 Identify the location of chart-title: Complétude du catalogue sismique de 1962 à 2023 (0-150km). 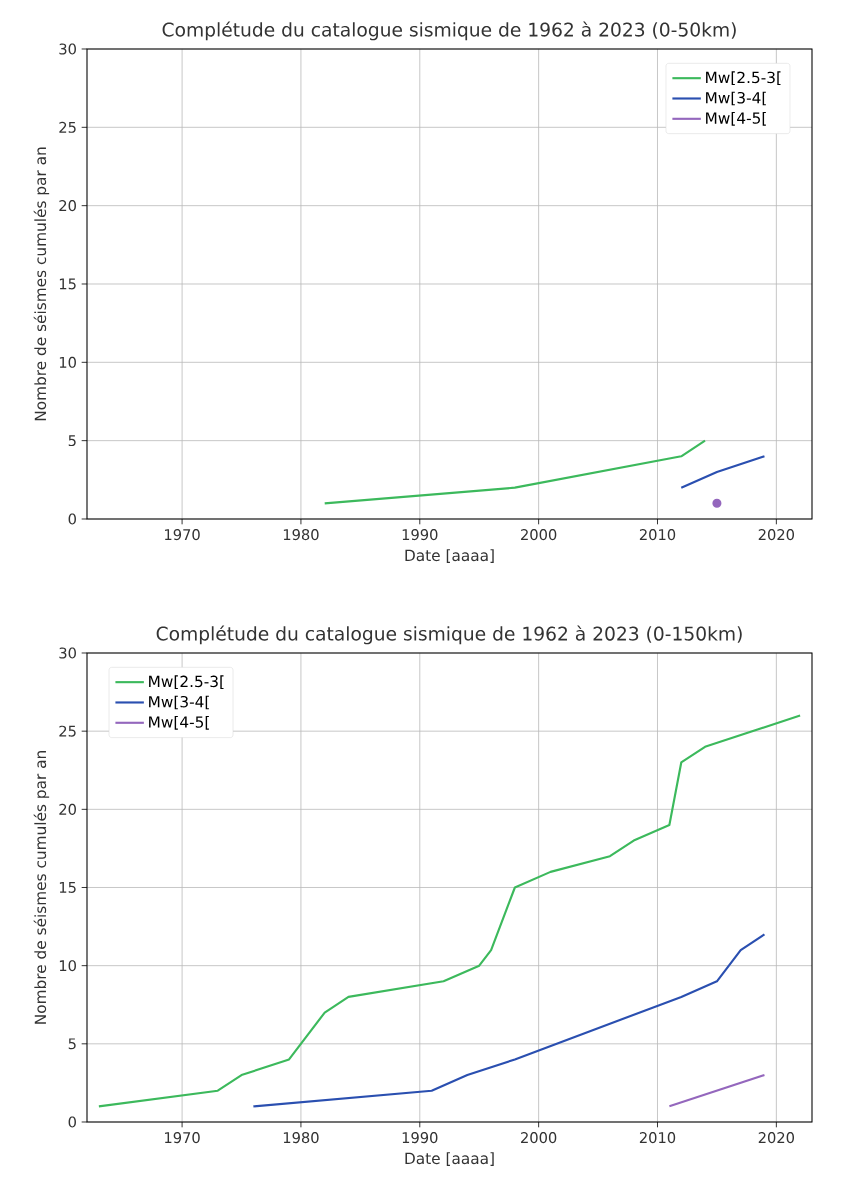
(449, 635).